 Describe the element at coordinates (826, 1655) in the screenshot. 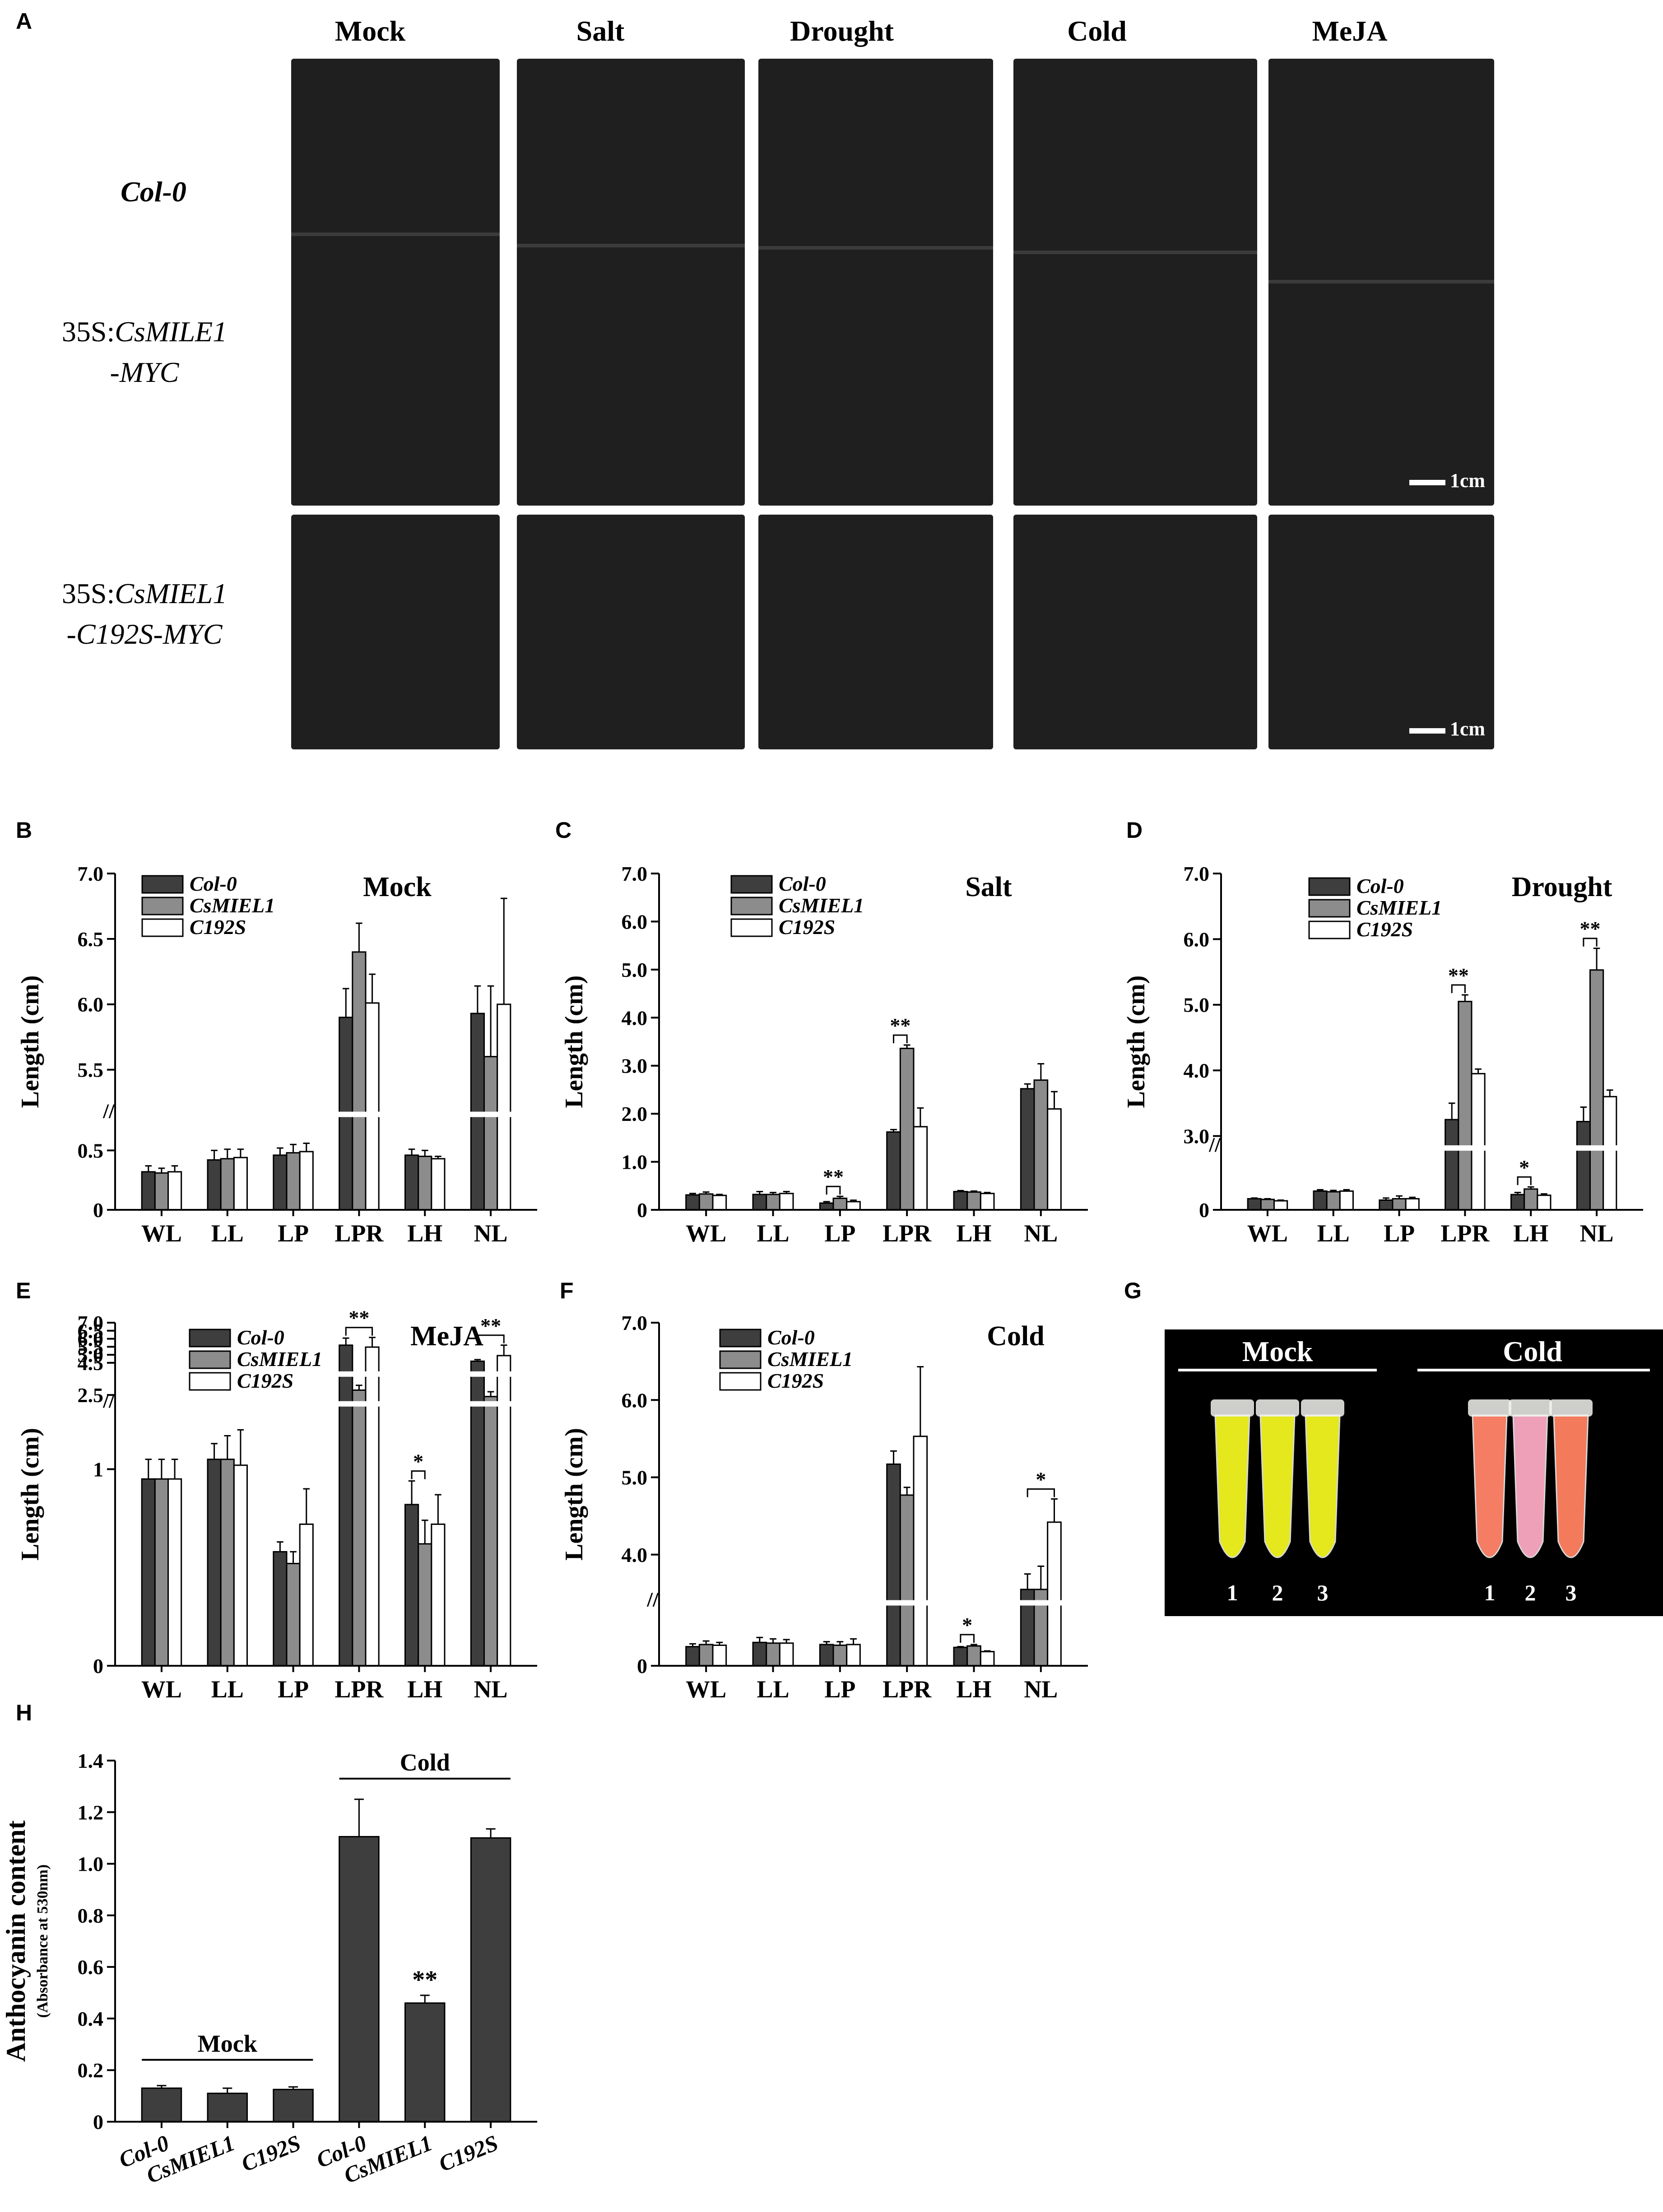

I see `bar-F-Col-0-LP` at that location.